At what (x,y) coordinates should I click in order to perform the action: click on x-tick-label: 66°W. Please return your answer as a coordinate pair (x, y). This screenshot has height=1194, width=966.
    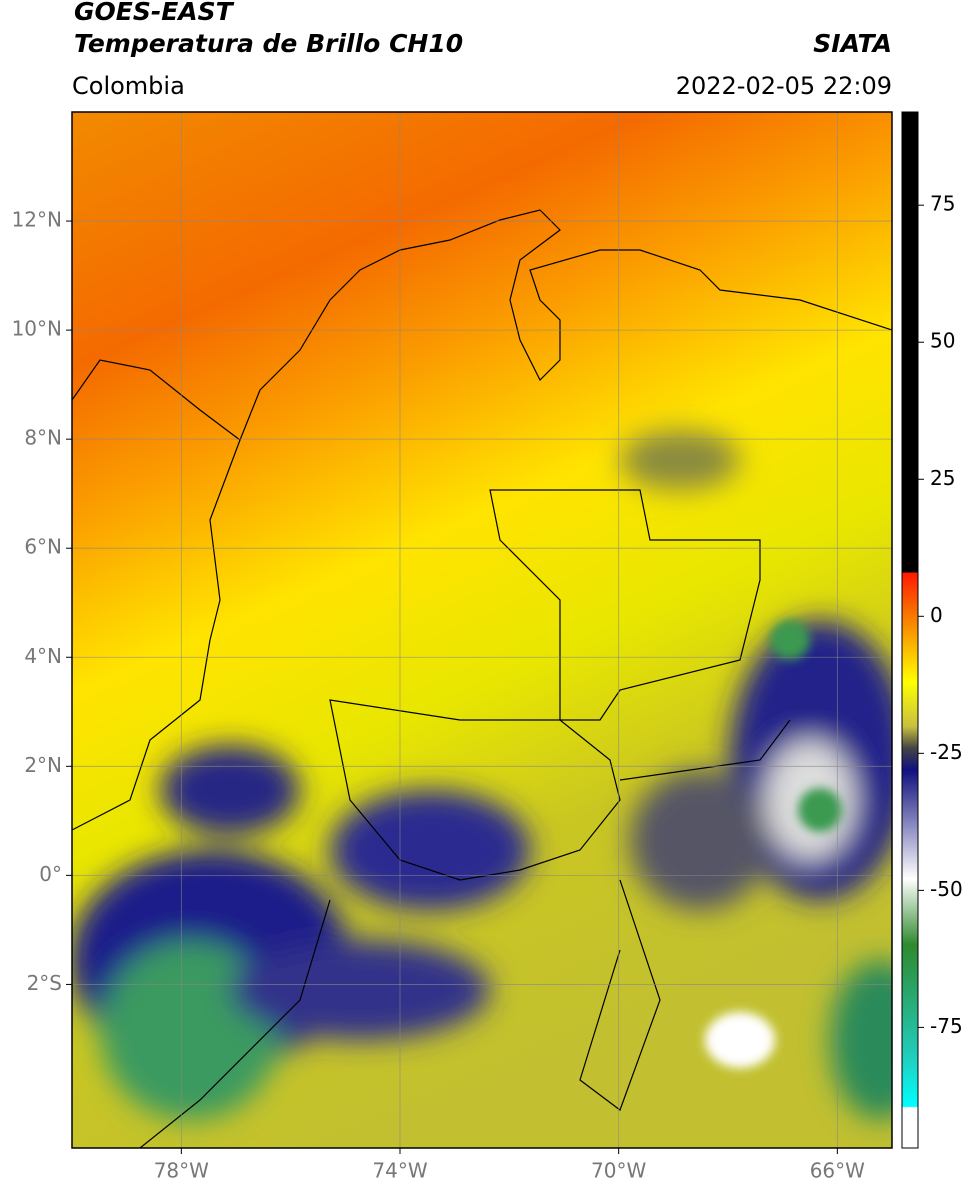
    Looking at the image, I should click on (837, 1171).